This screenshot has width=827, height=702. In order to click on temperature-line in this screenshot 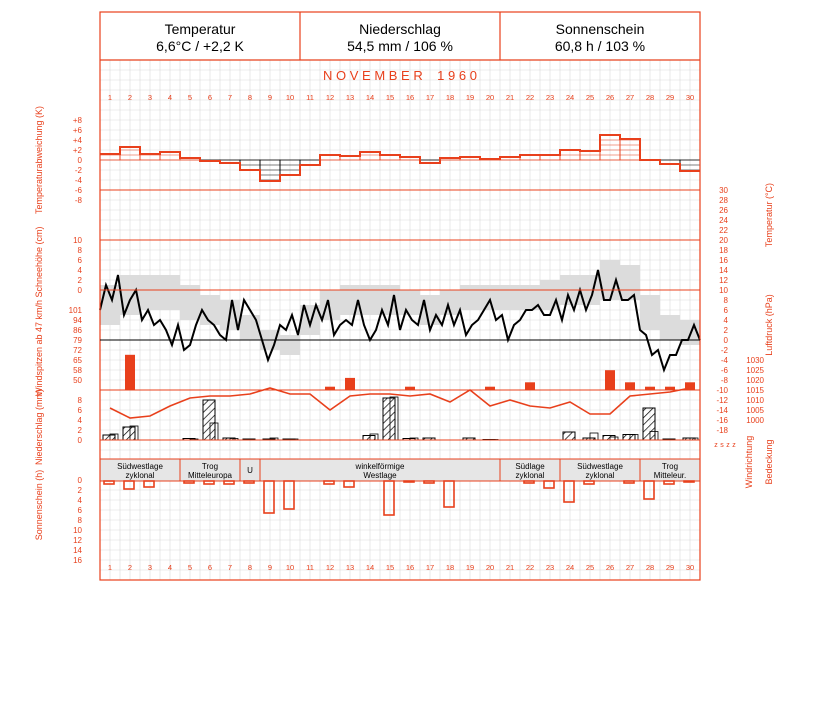, I will do `click(400, 321)`.